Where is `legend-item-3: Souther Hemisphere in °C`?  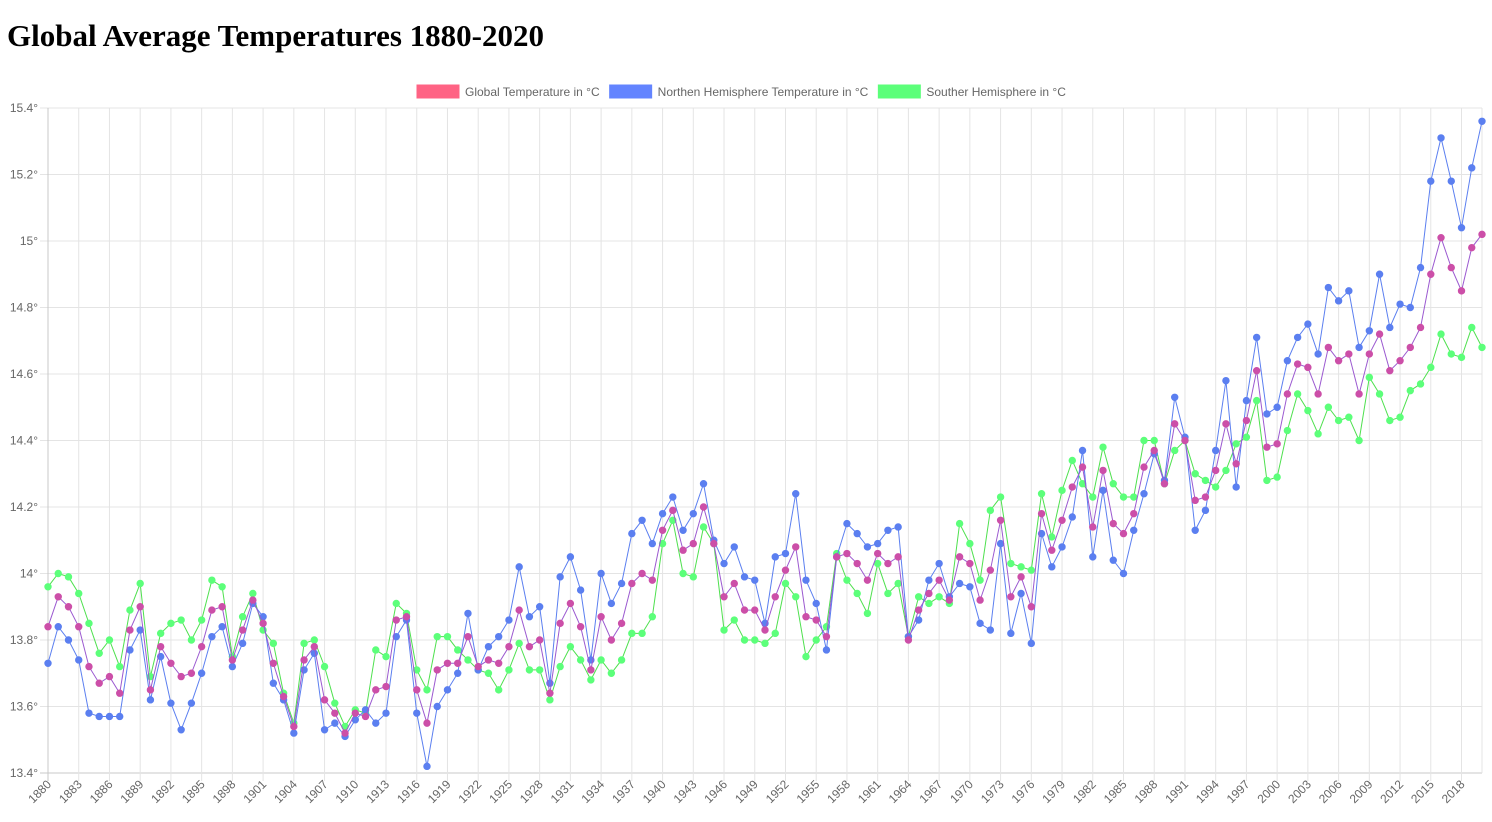
legend-item-3: Souther Hemisphere in °C is located at coordinates (971, 91).